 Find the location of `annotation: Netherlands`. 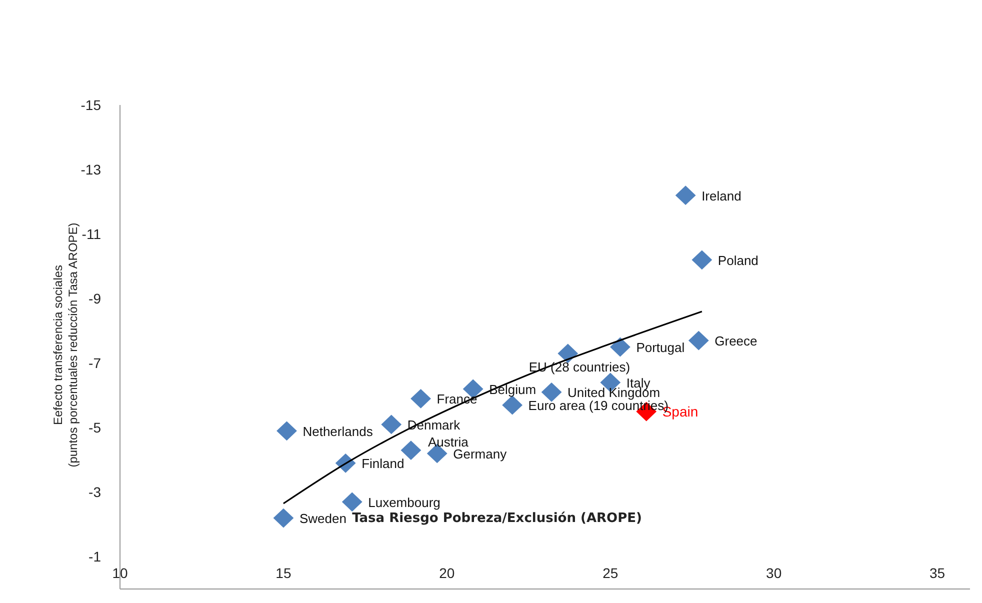

annotation: Netherlands is located at coordinates (338, 431).